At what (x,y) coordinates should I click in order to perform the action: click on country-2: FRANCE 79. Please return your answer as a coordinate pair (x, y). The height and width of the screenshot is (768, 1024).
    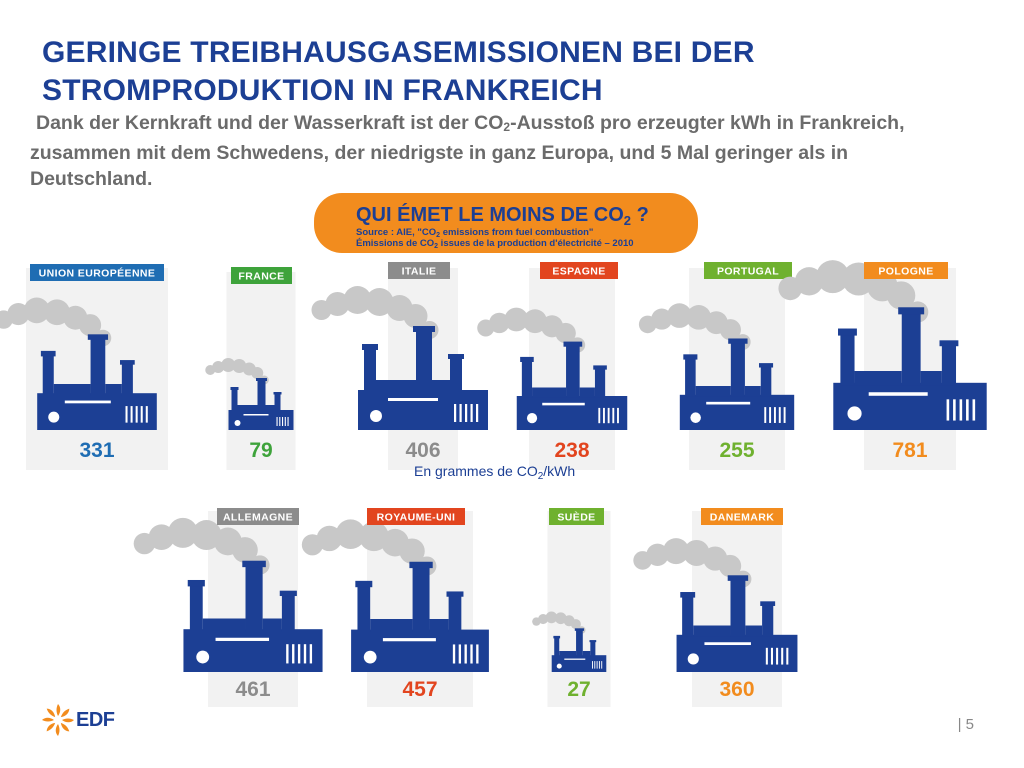
    Looking at the image, I should click on (250, 368).